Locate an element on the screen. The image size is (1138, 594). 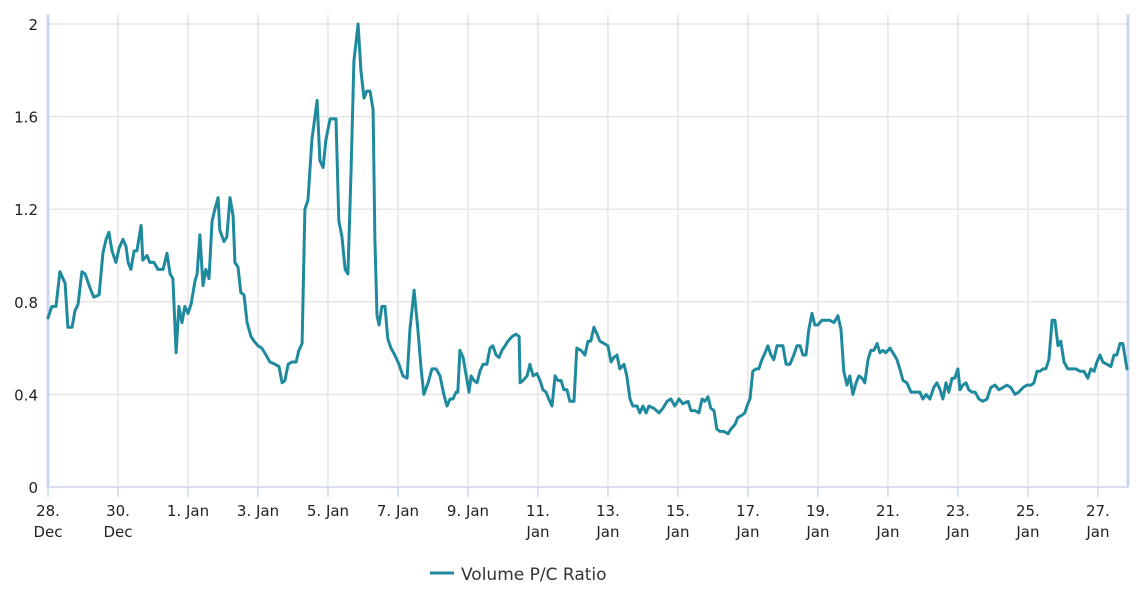
y-tick-label: 1.2 is located at coordinates (26, 210).